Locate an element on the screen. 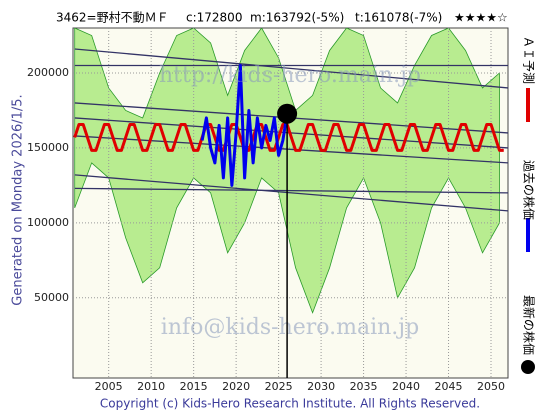 The width and height of the screenshot is (560, 420). x-tick-label: 2035 is located at coordinates (364, 386).